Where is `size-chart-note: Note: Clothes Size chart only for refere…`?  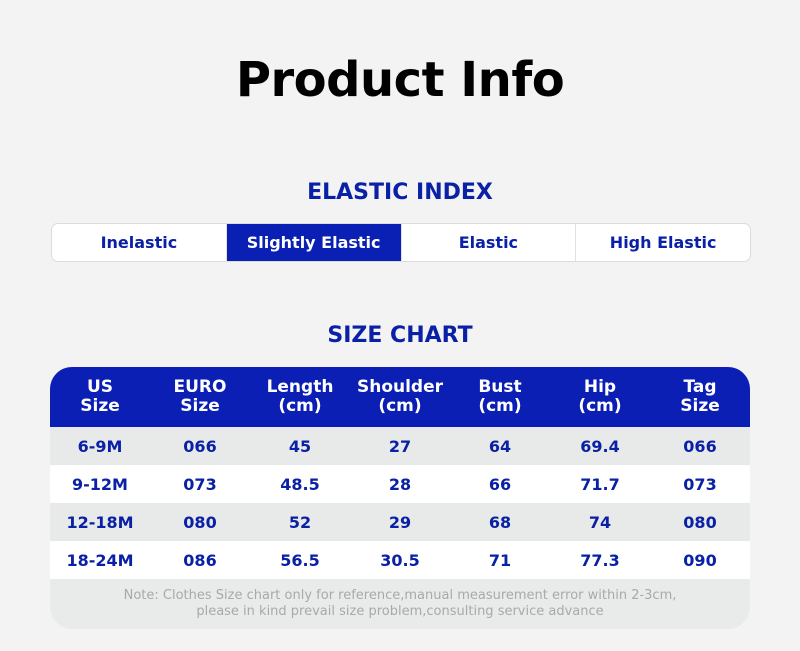 size-chart-note: Note: Clothes Size chart only for refere… is located at coordinates (400, 604).